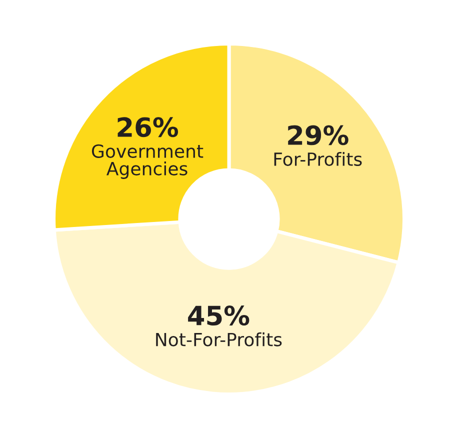 The height and width of the screenshot is (438, 458). I want to click on data-label: 45%, so click(219, 316).